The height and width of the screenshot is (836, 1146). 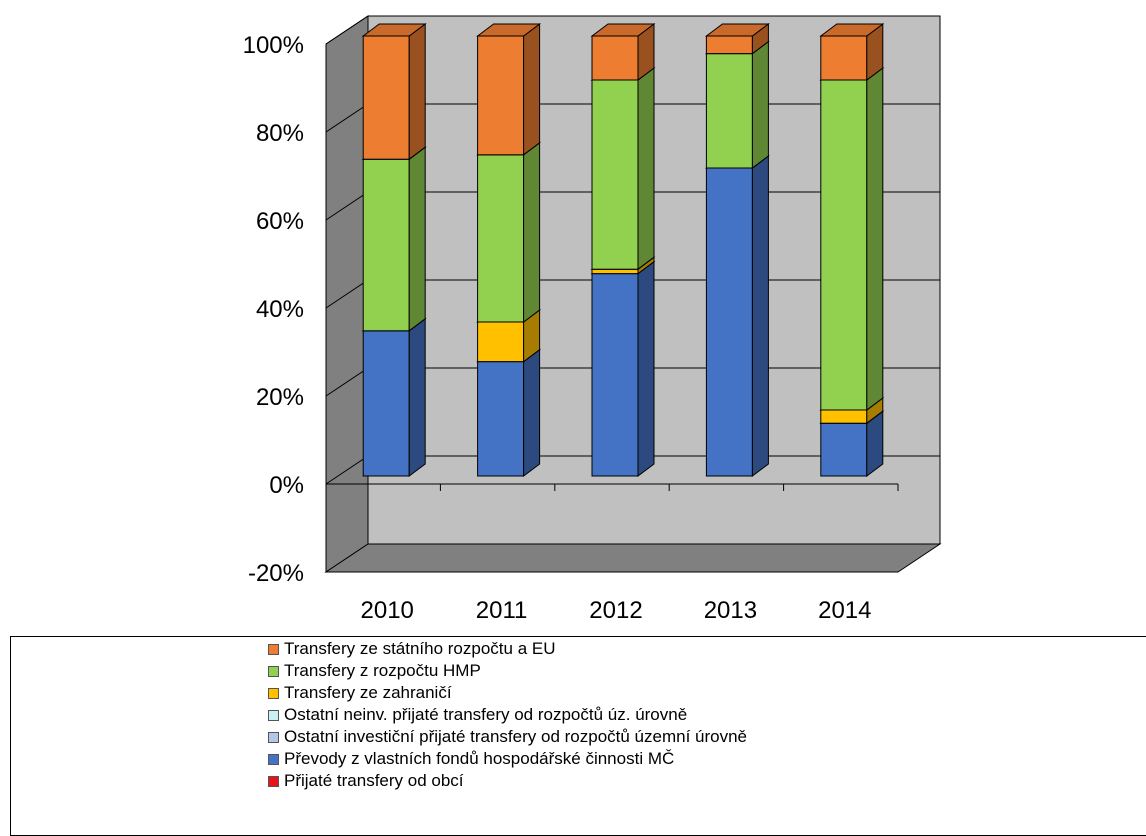 What do you see at coordinates (280, 397) in the screenshot?
I see `y-tick-label: 20%` at bounding box center [280, 397].